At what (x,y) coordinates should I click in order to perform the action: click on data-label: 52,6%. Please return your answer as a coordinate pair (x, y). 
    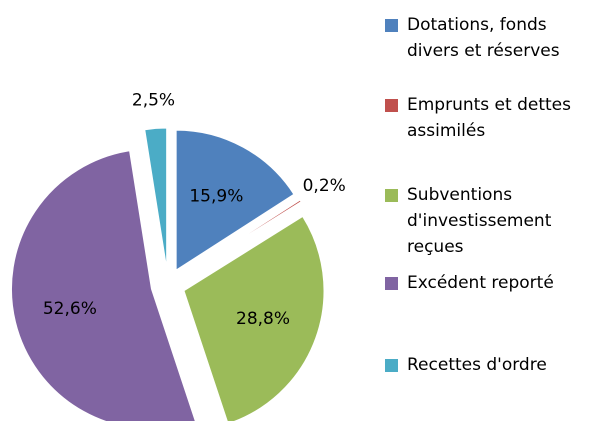
    Looking at the image, I should click on (70, 309).